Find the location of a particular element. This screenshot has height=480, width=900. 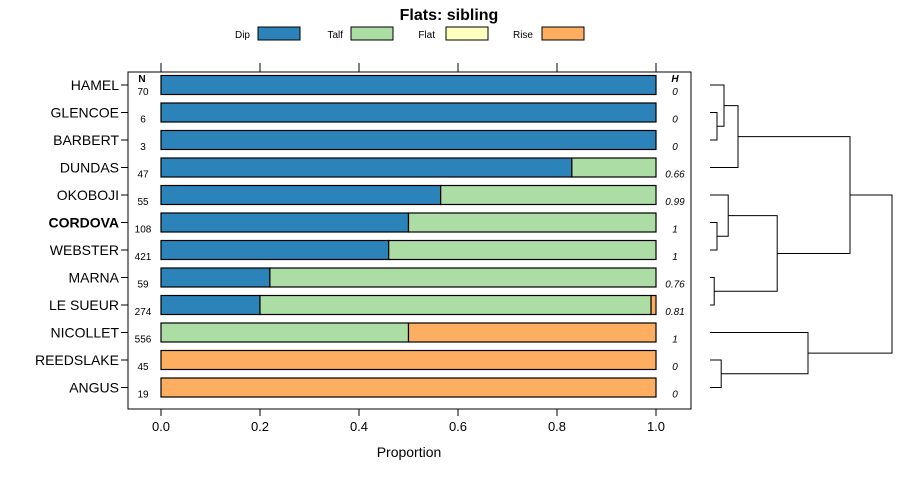

h-value-cordova: 1 is located at coordinates (675, 230).